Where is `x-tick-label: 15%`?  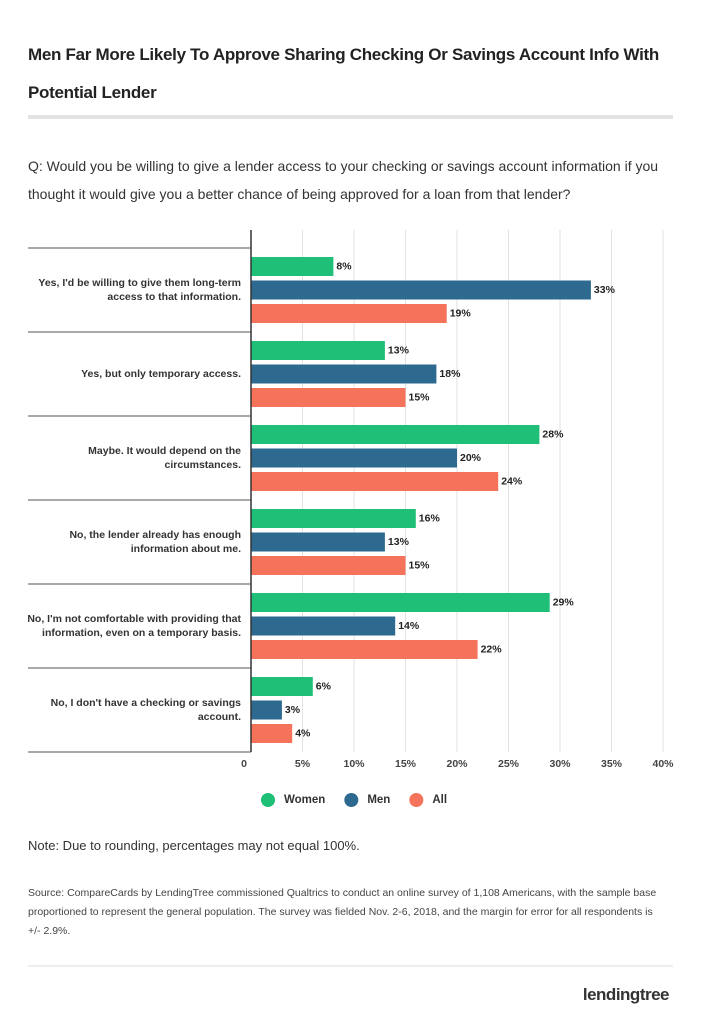
x-tick-label: 15% is located at coordinates (406, 764).